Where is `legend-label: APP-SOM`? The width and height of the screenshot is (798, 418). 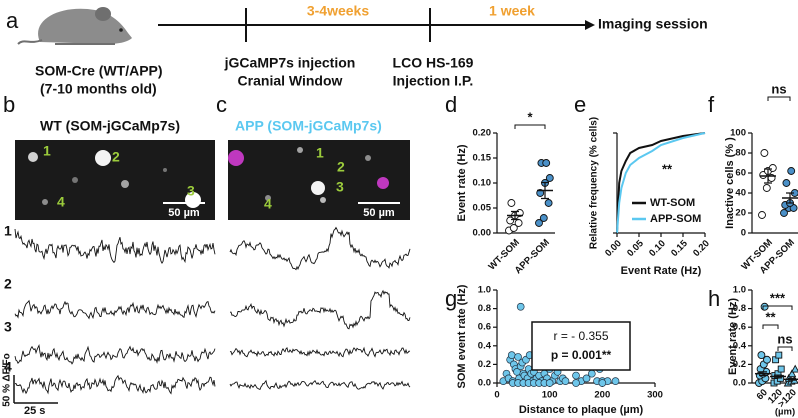 legend-label: APP-SOM is located at coordinates (675, 219).